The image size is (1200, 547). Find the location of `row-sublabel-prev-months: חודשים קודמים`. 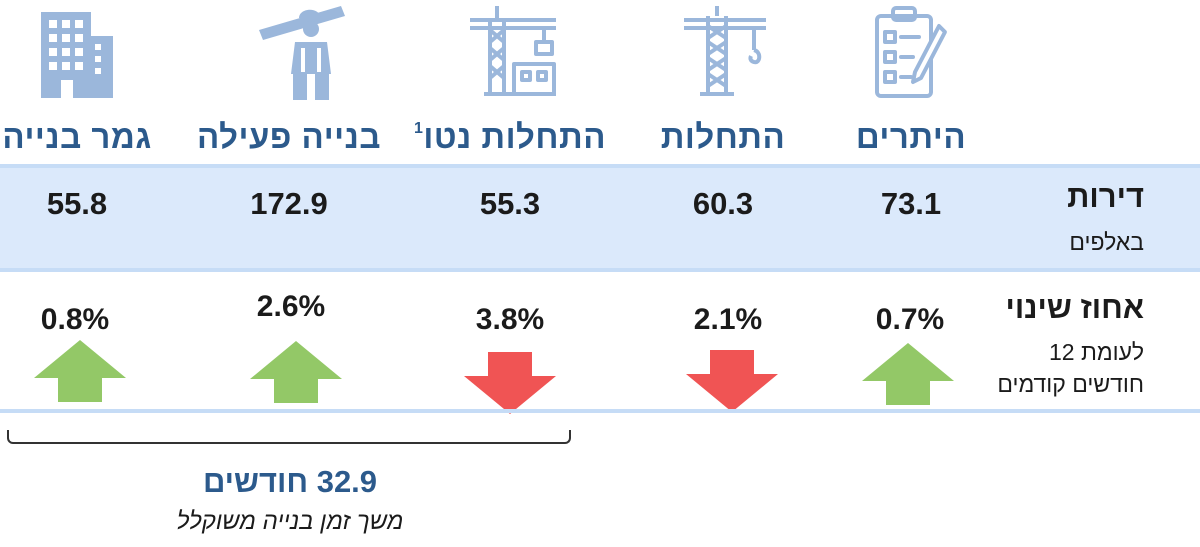

row-sublabel-prev-months: חודשים קודמים is located at coordinates (1070, 384).